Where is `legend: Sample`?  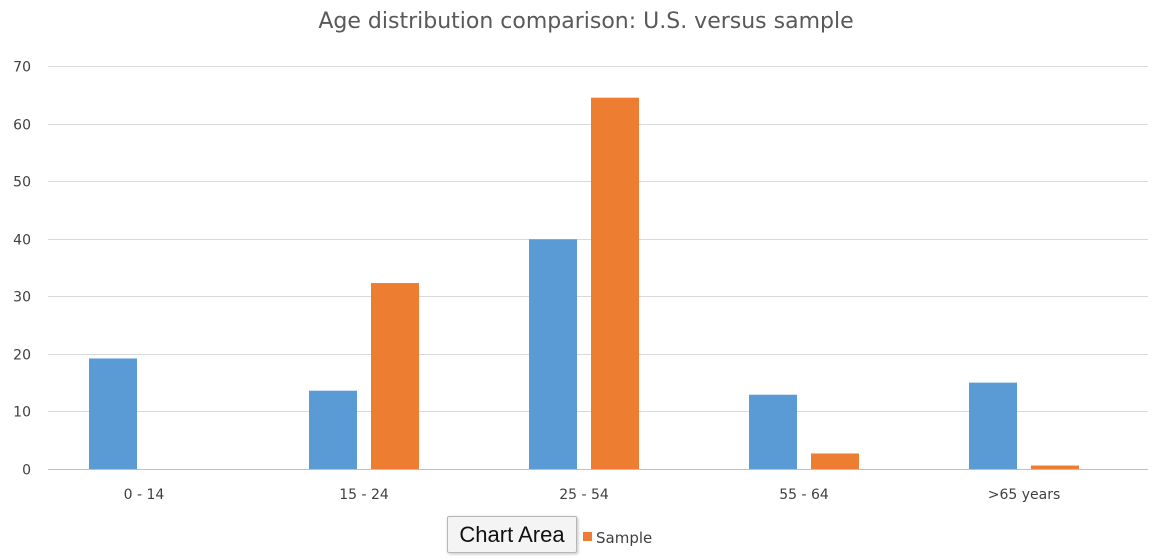 legend: Sample is located at coordinates (617, 538).